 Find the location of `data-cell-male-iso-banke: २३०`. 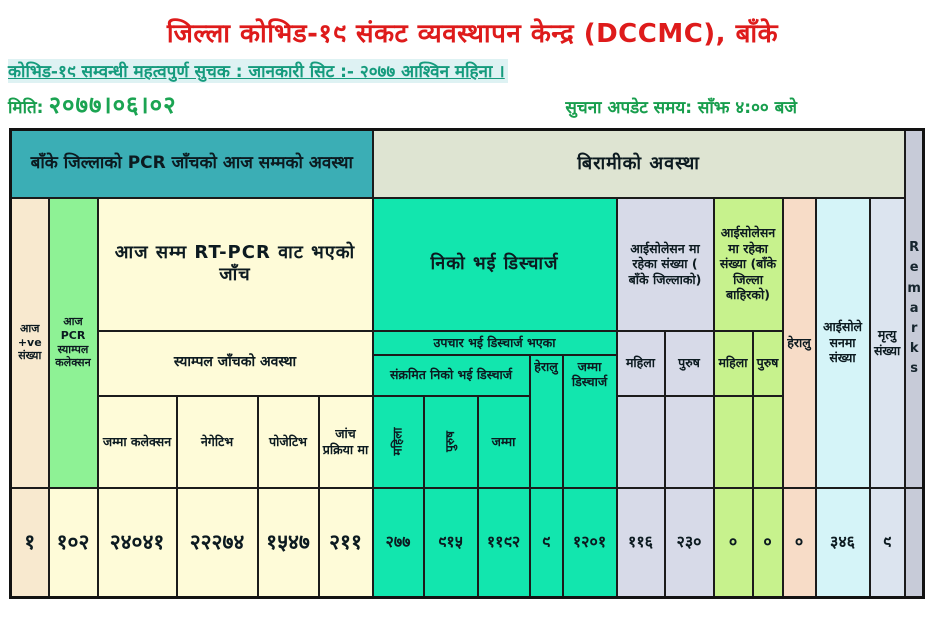

data-cell-male-iso-banke: २३० is located at coordinates (689, 542).